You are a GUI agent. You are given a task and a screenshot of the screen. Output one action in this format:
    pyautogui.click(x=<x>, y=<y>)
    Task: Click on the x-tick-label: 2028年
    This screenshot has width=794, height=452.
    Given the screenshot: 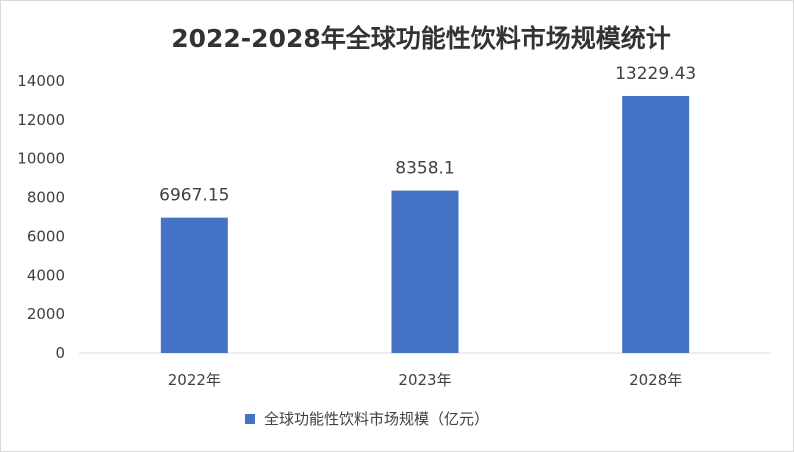 What is the action you would take?
    pyautogui.click(x=655, y=380)
    